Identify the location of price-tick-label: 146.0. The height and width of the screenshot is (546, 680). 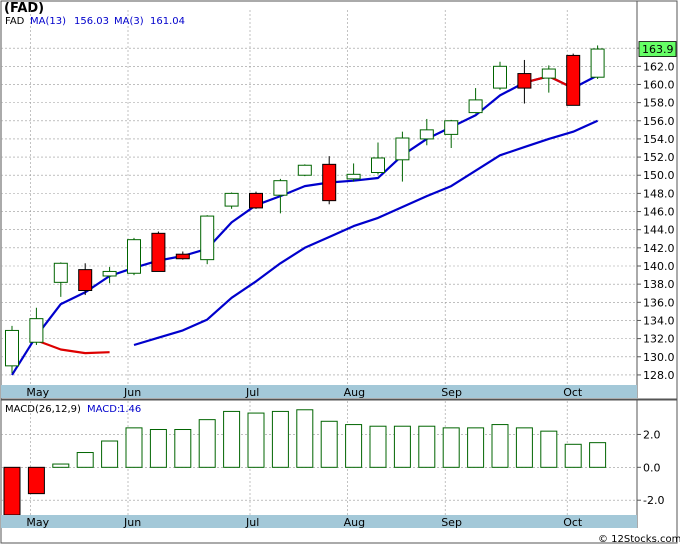
(659, 212).